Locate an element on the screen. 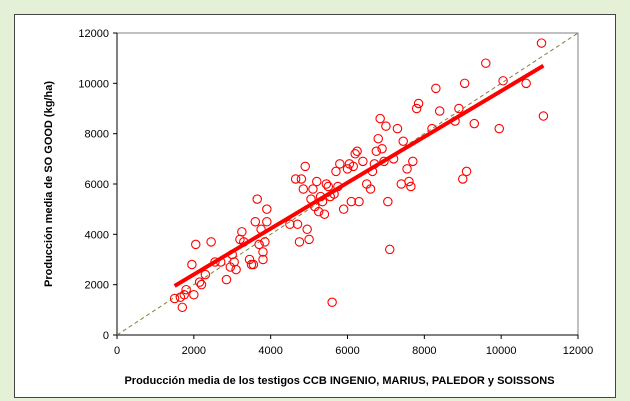 This screenshot has width=630, height=401. x-tick-label: 12000 is located at coordinates (578, 351).